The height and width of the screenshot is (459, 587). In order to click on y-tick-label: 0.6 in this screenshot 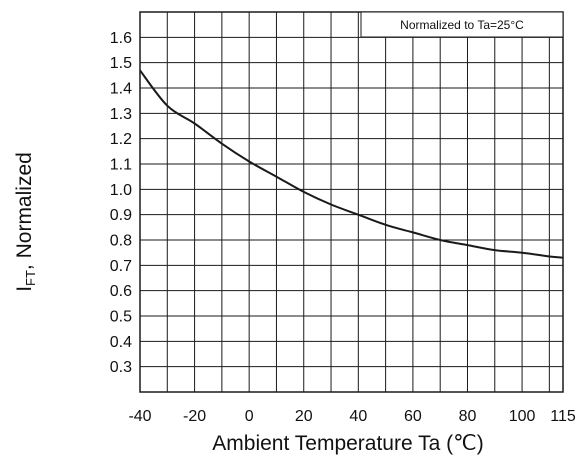, I will do `click(121, 291)`.